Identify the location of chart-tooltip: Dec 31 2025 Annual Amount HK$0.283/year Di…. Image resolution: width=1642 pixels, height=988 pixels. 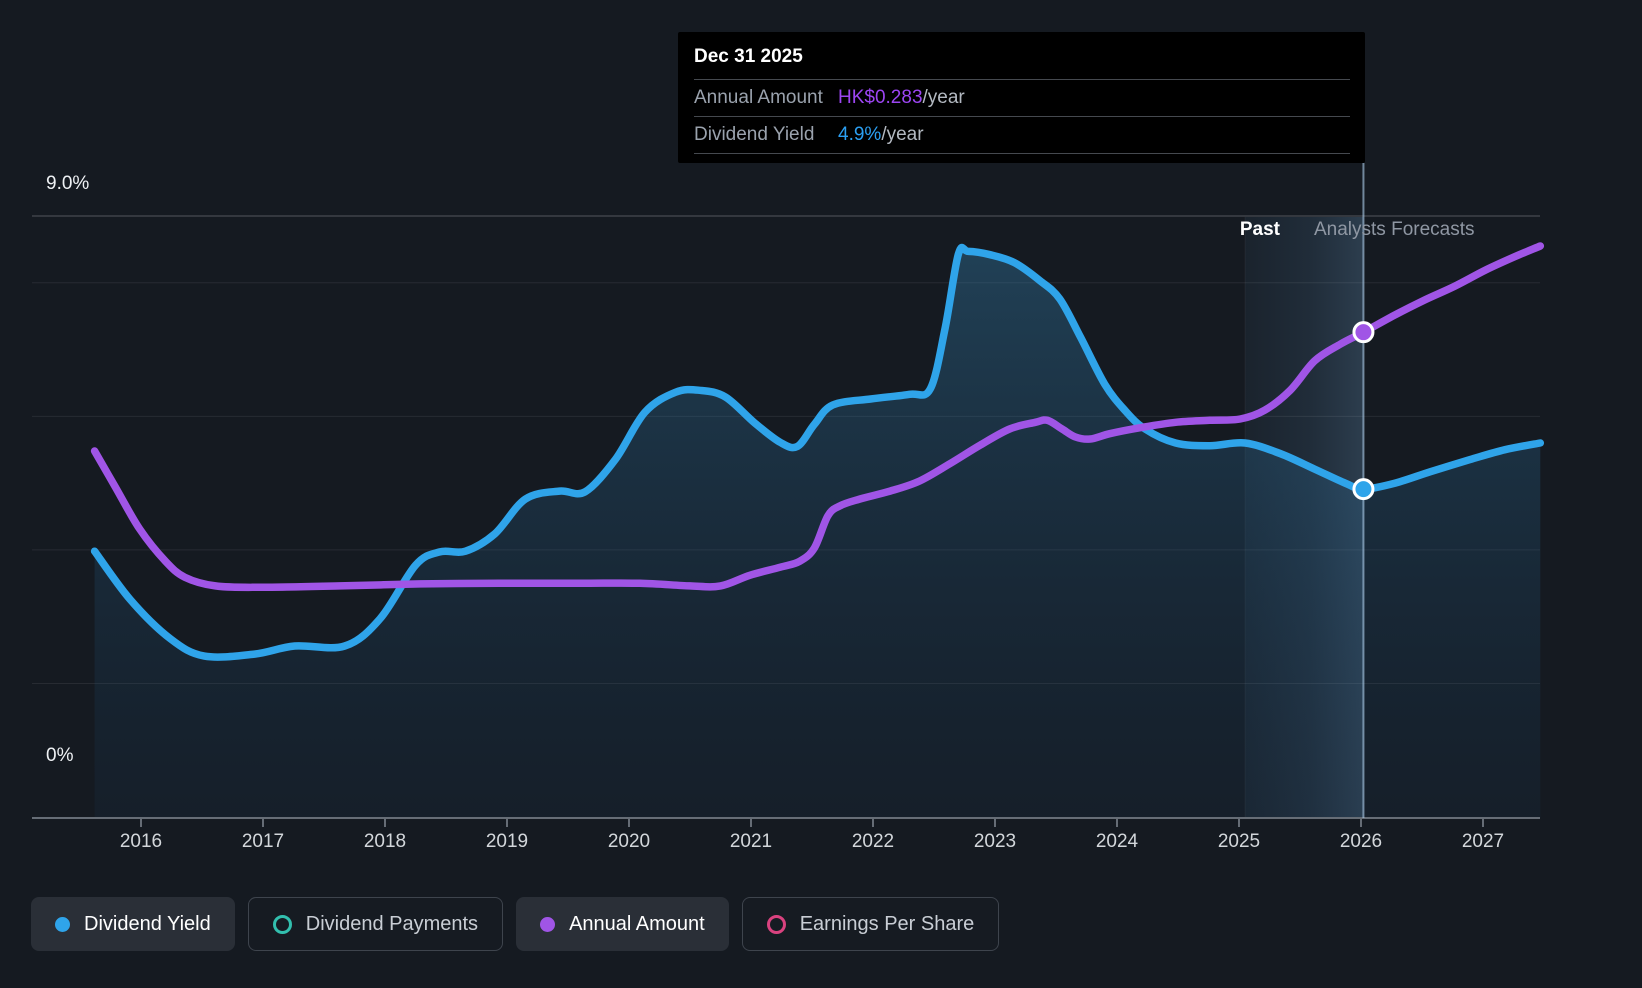
(1021, 97).